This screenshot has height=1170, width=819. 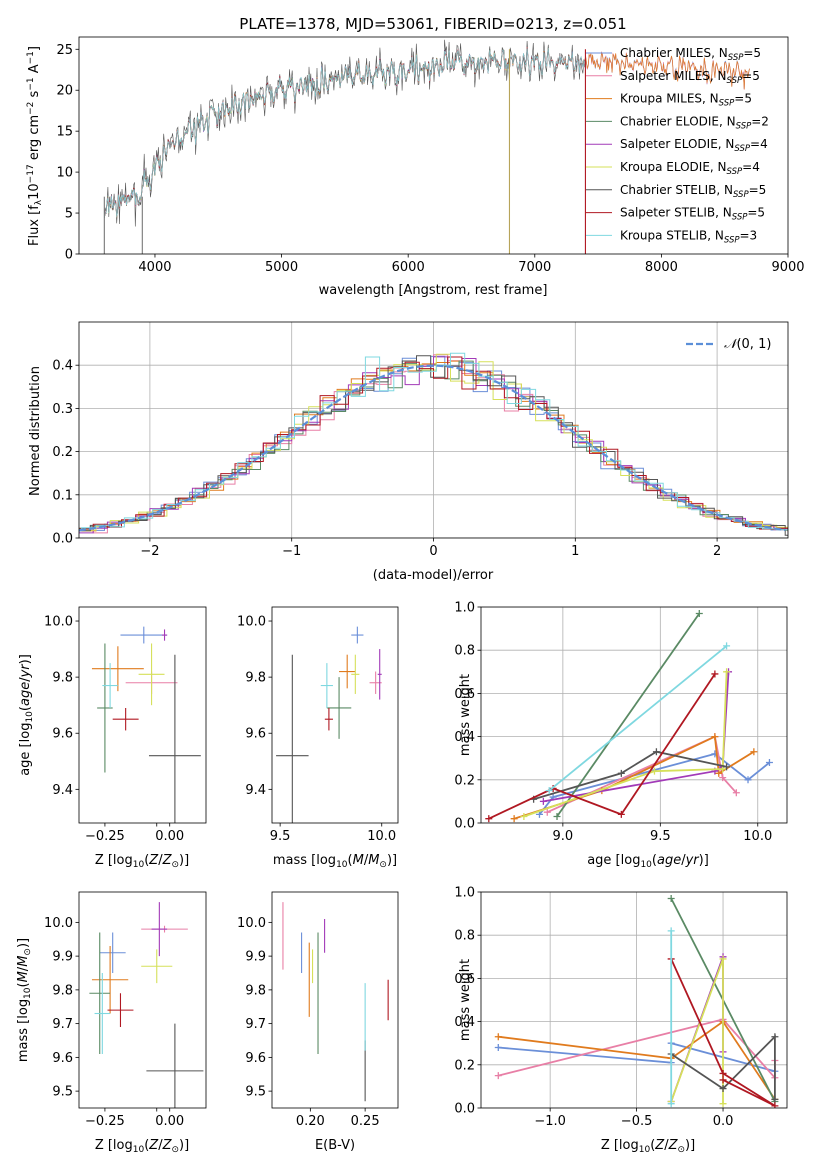 I want to click on weight-vs-Z-xlabel: Z [log10(Z/Z⊙)], so click(x=648, y=1146).